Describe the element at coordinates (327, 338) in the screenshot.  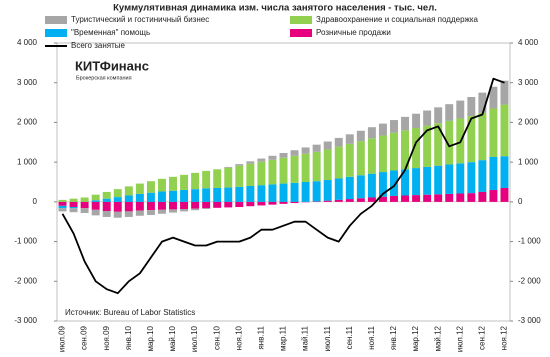
I see `x-tick-label: июл.11` at that location.